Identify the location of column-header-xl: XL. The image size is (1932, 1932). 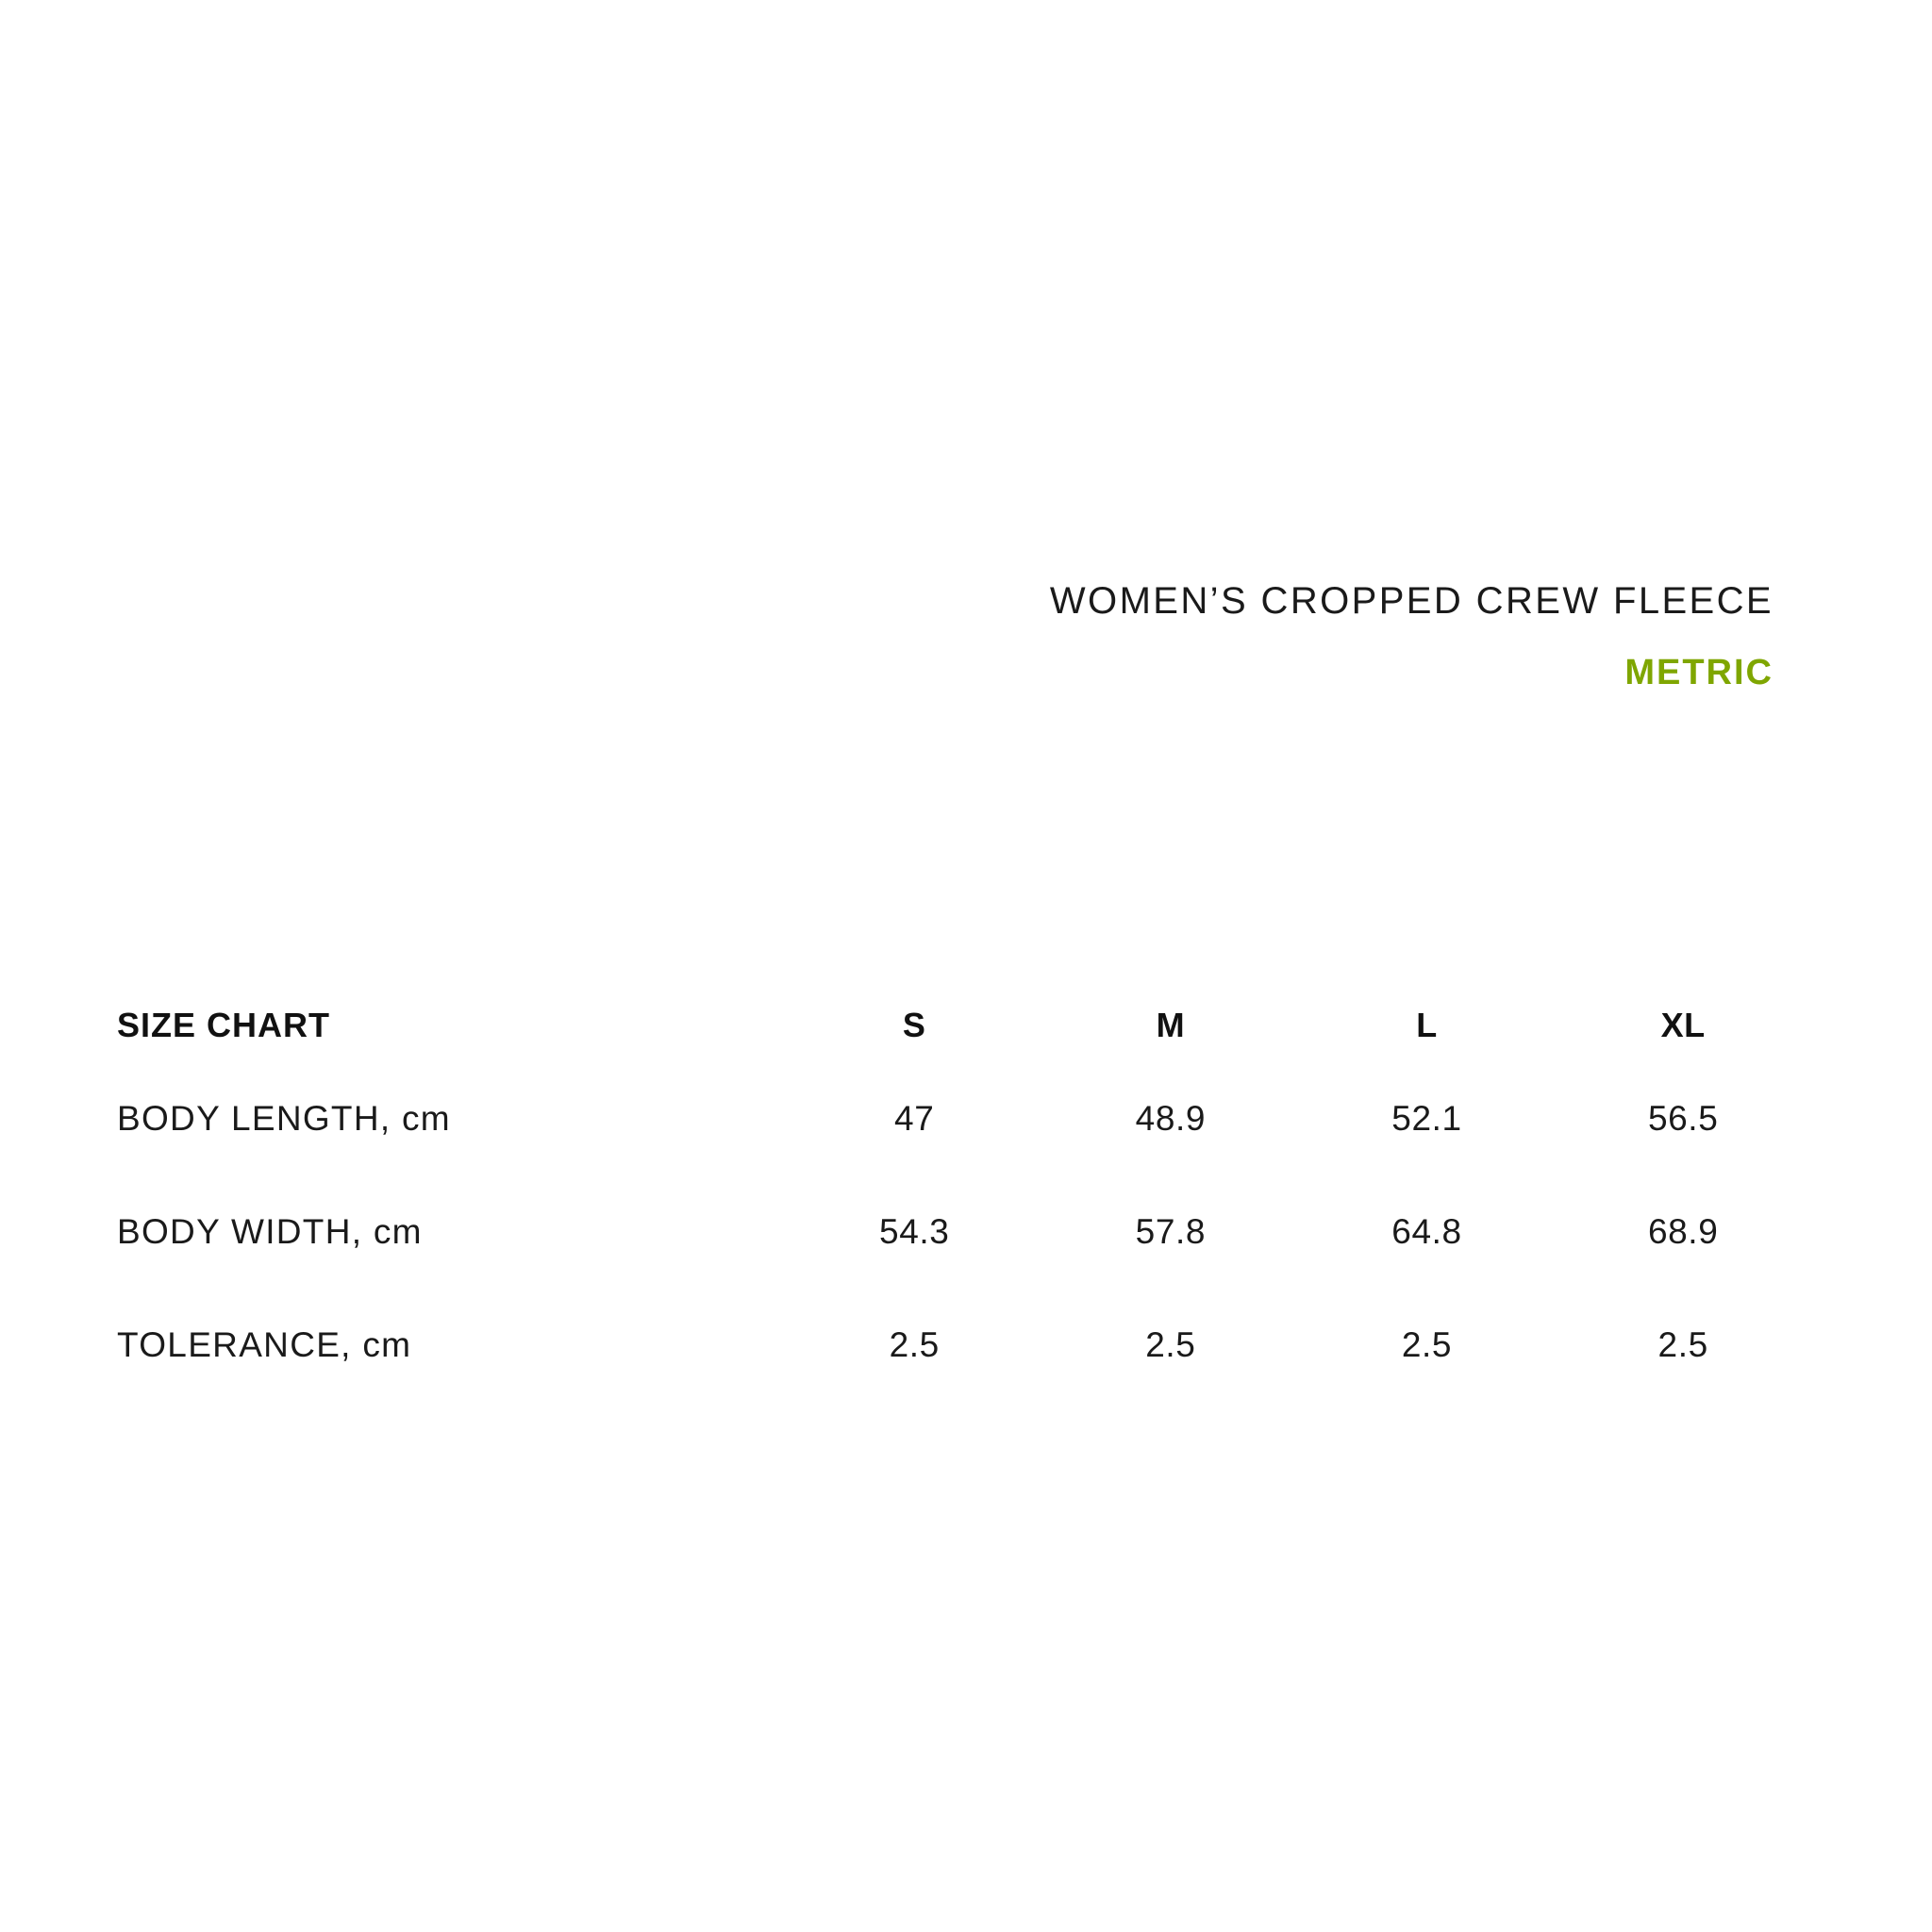
(1683, 1025).